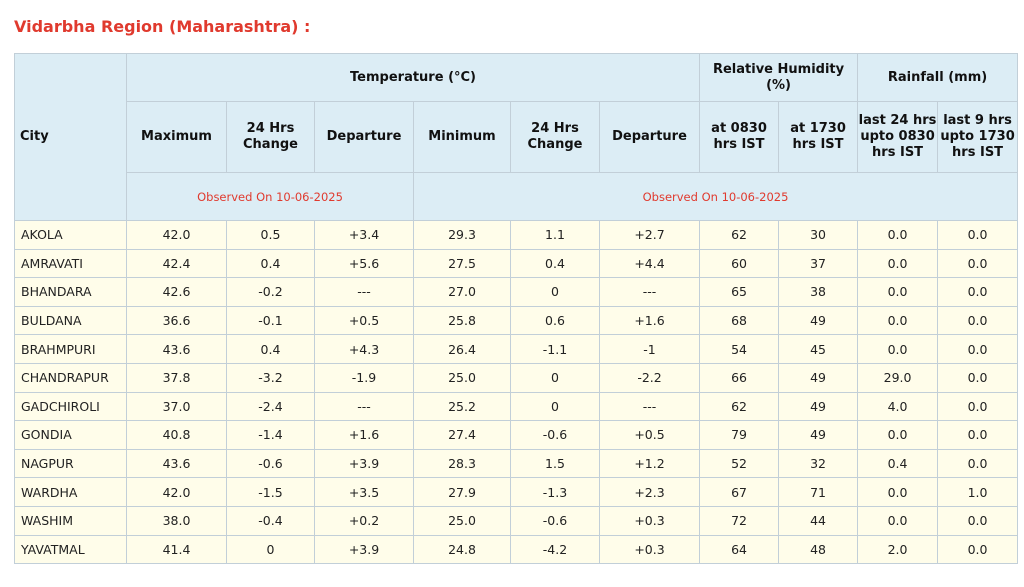 This screenshot has width=1024, height=587. What do you see at coordinates (70, 137) in the screenshot?
I see `city-column-header: City` at bounding box center [70, 137].